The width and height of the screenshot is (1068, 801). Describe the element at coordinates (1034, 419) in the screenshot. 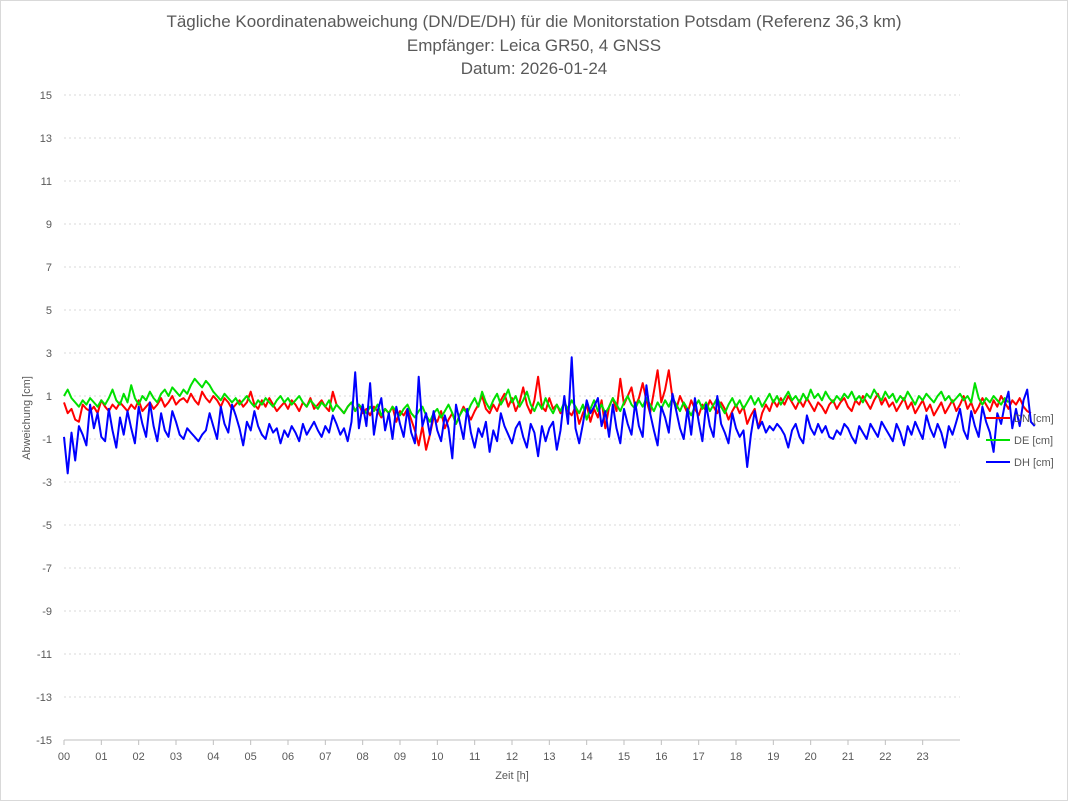

I see `legend-label: DN [cm]` at that location.